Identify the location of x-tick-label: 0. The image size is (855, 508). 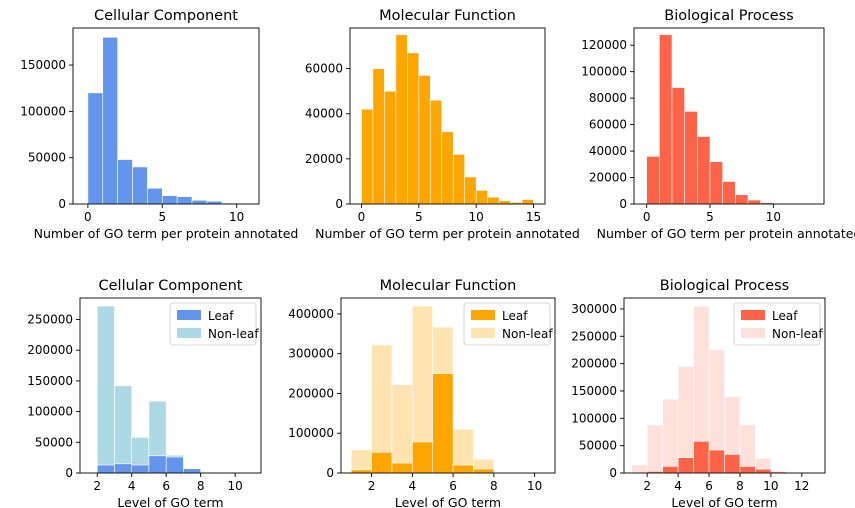
(362, 217).